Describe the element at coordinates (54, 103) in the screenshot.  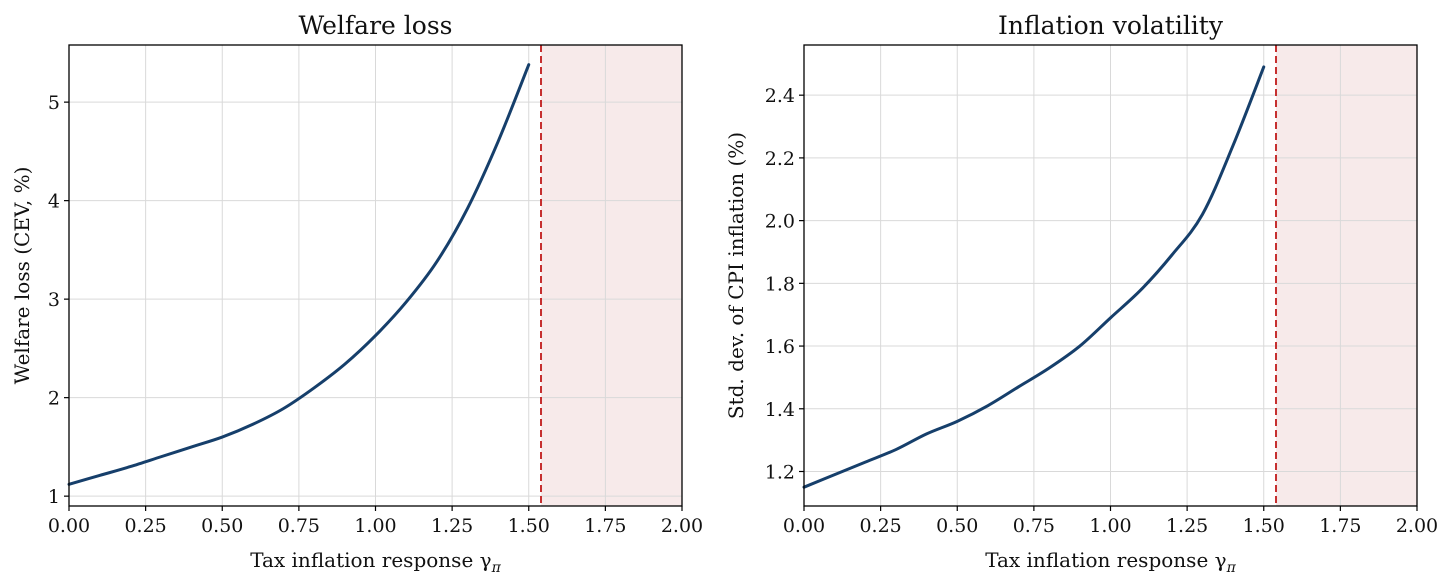
I see `y-tick-label: 5` at that location.